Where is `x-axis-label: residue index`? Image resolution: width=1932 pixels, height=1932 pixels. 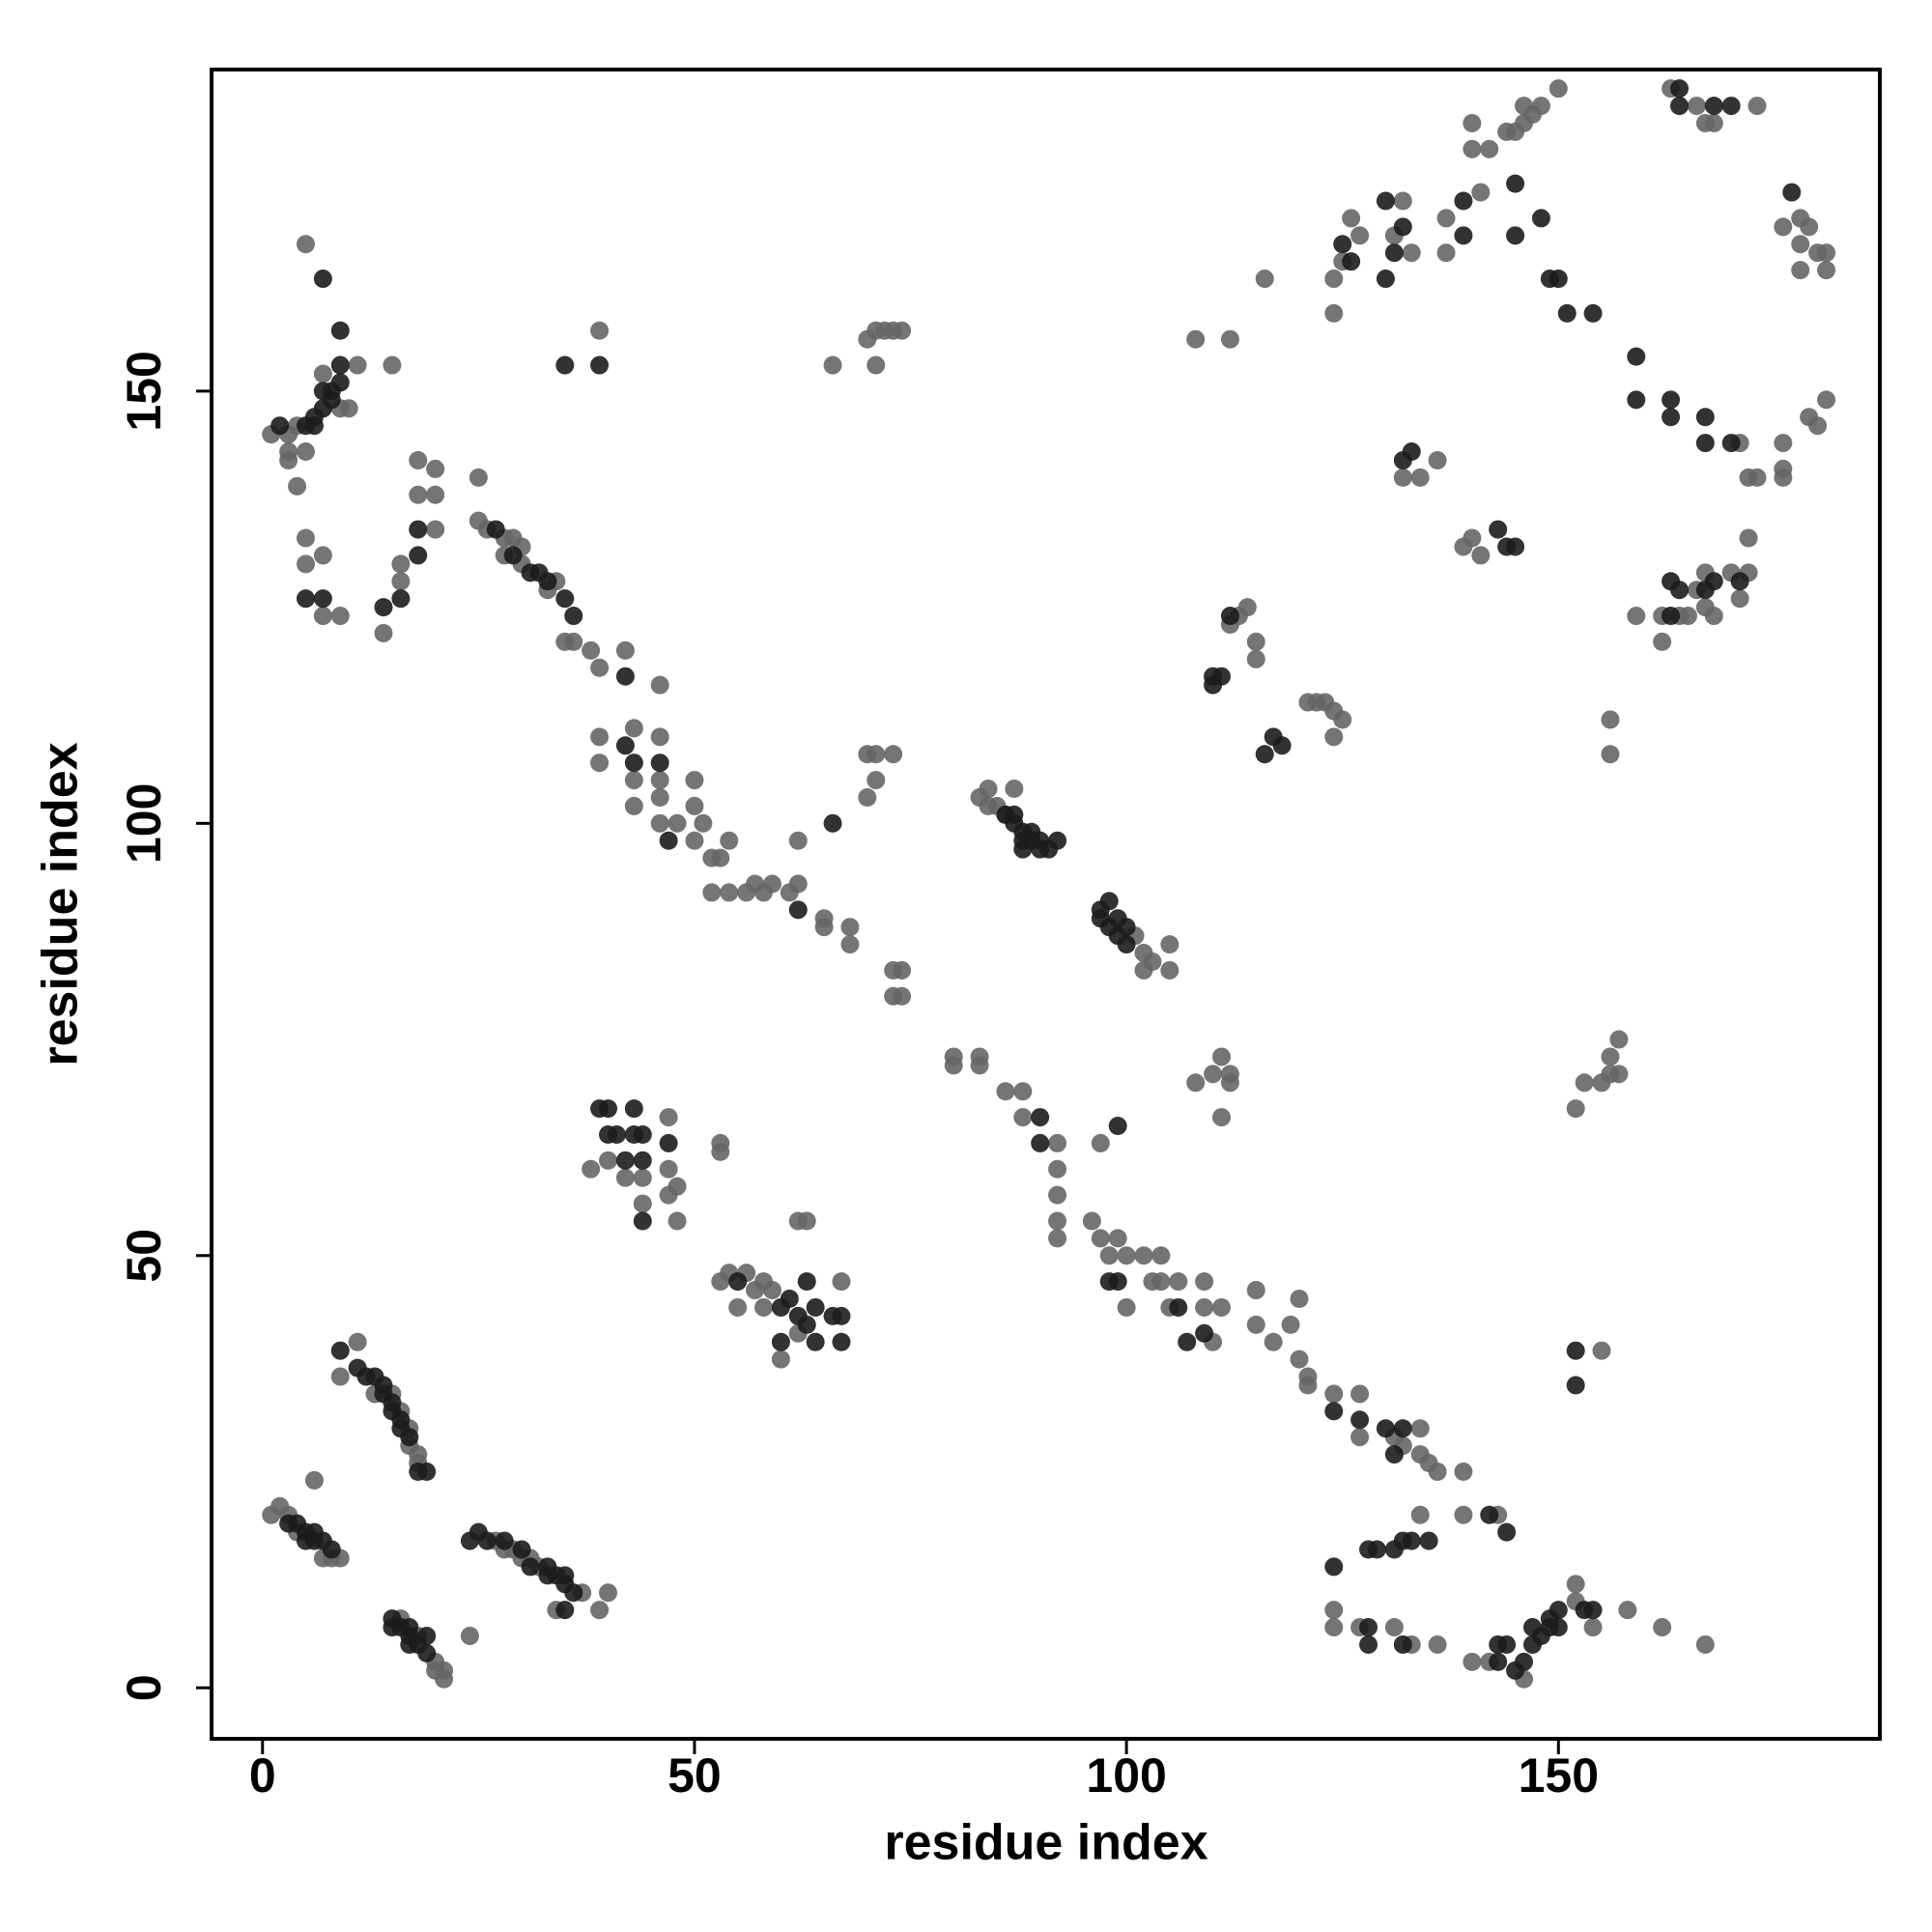
x-axis-label: residue index is located at coordinates (1046, 1843).